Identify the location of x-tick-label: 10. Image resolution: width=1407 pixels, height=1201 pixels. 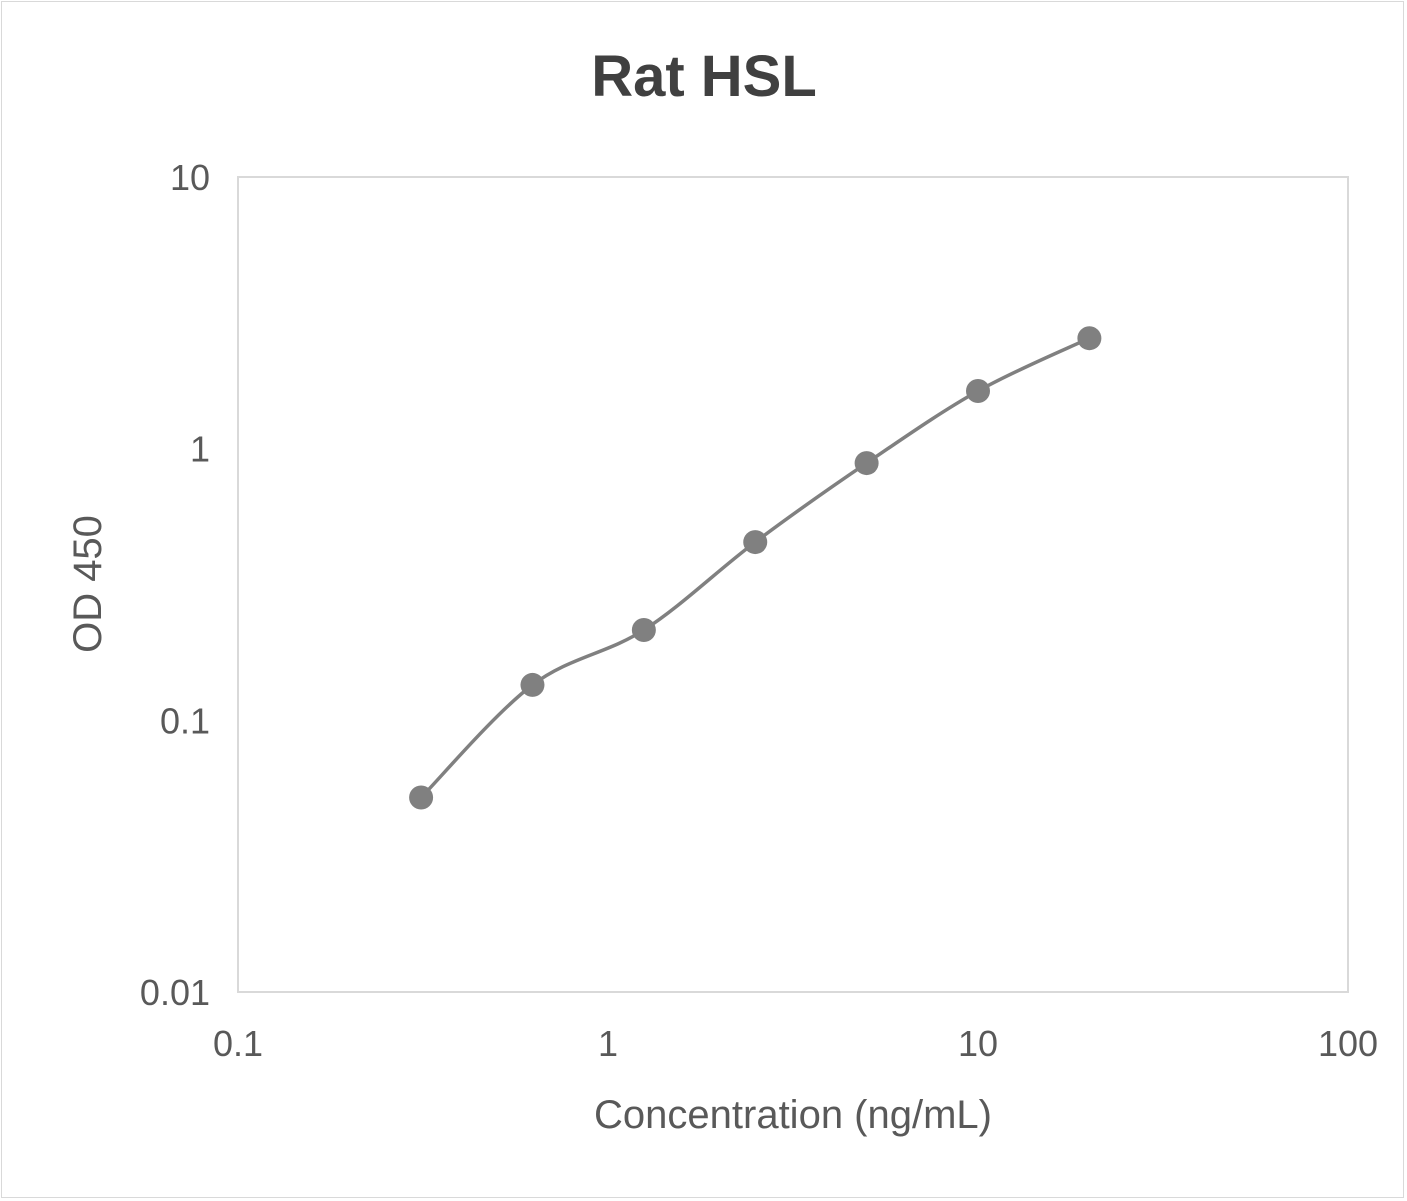
(978, 1043).